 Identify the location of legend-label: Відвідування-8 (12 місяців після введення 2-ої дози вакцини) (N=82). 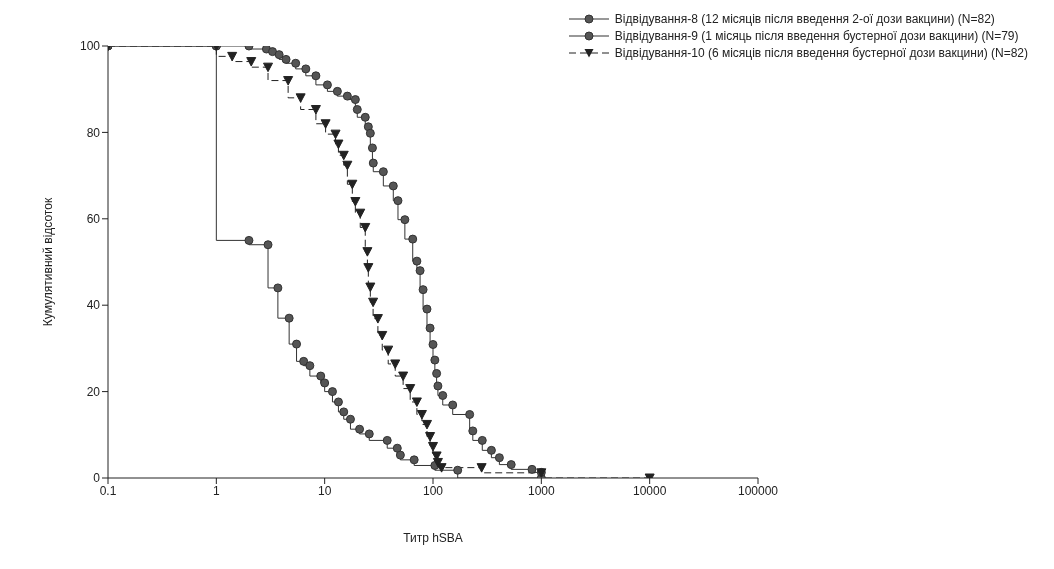
(804, 19).